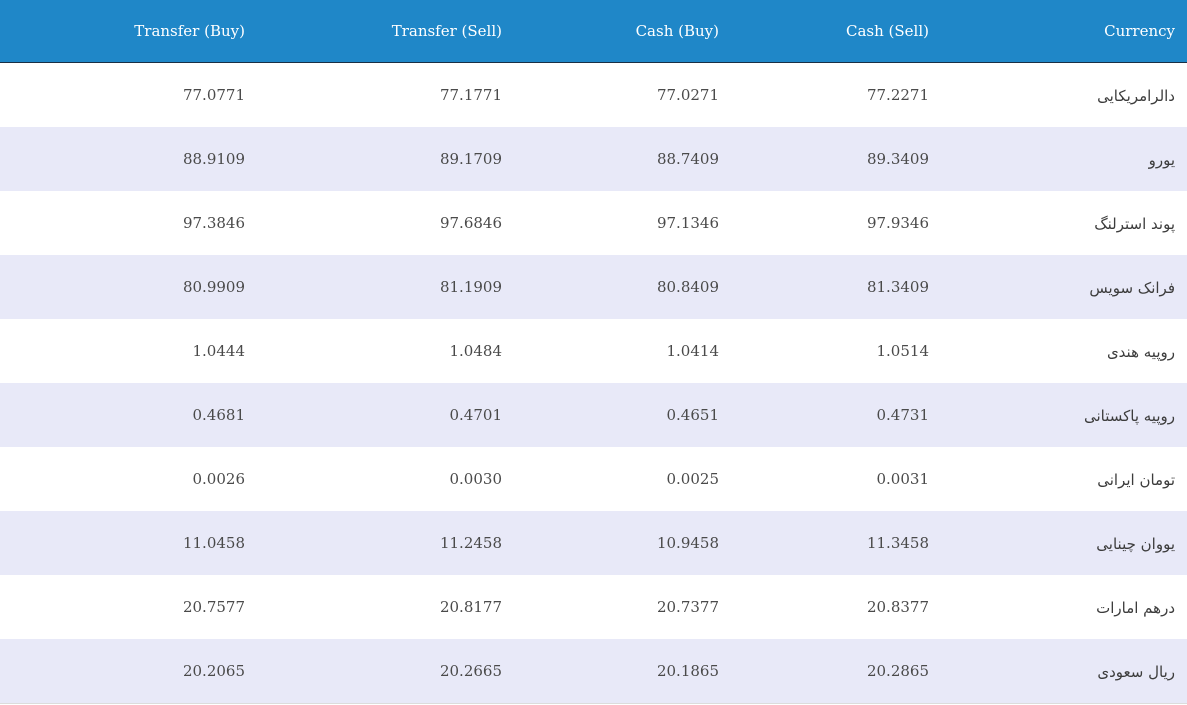 The width and height of the screenshot is (1187, 705). What do you see at coordinates (219, 415) in the screenshot?
I see `cell-transfer-buy: 0.4681` at bounding box center [219, 415].